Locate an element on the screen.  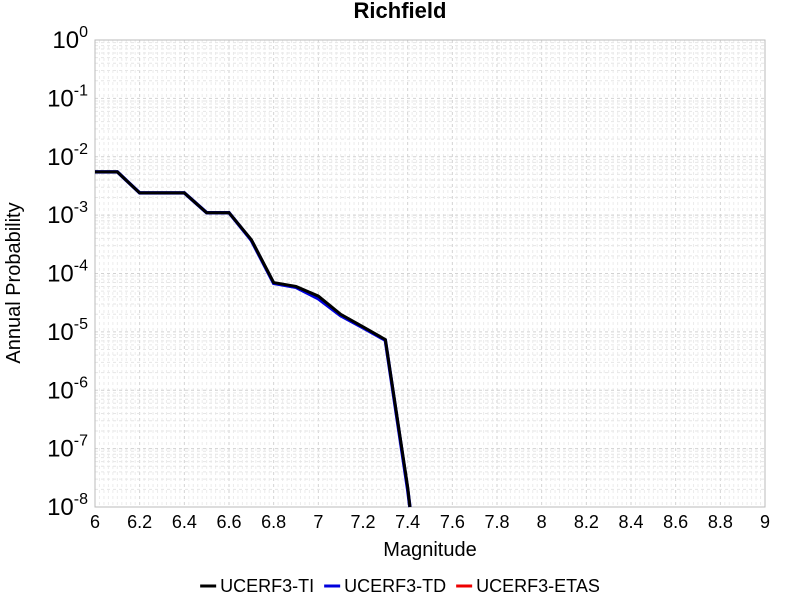
y-tick-label: 10⁻⁸ is located at coordinates (67, 506).